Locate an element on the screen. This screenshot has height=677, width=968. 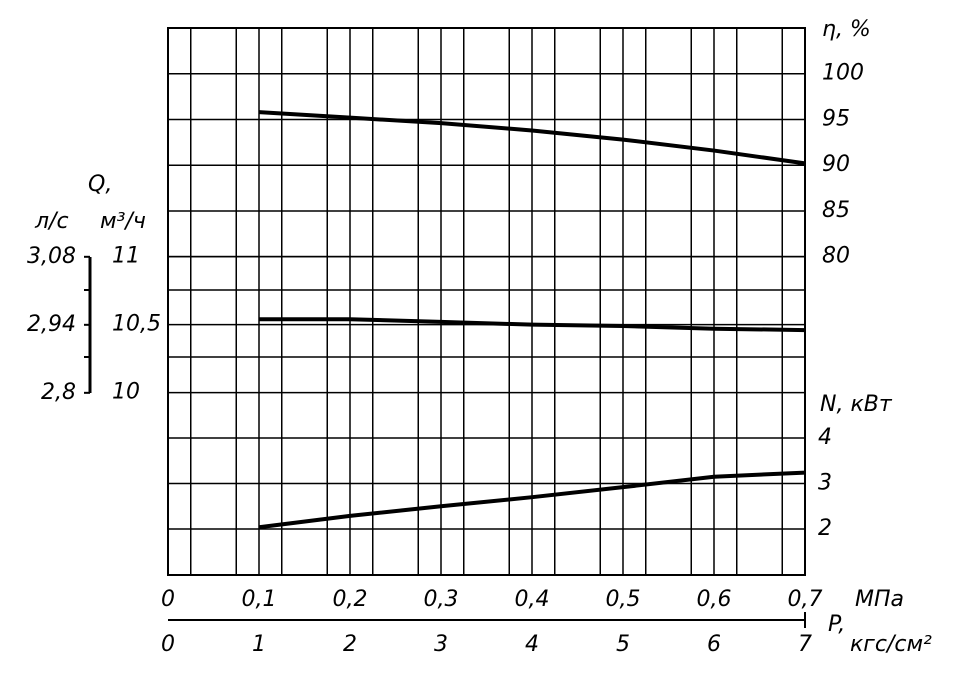
y-tick-label: 3 is located at coordinates (825, 483).